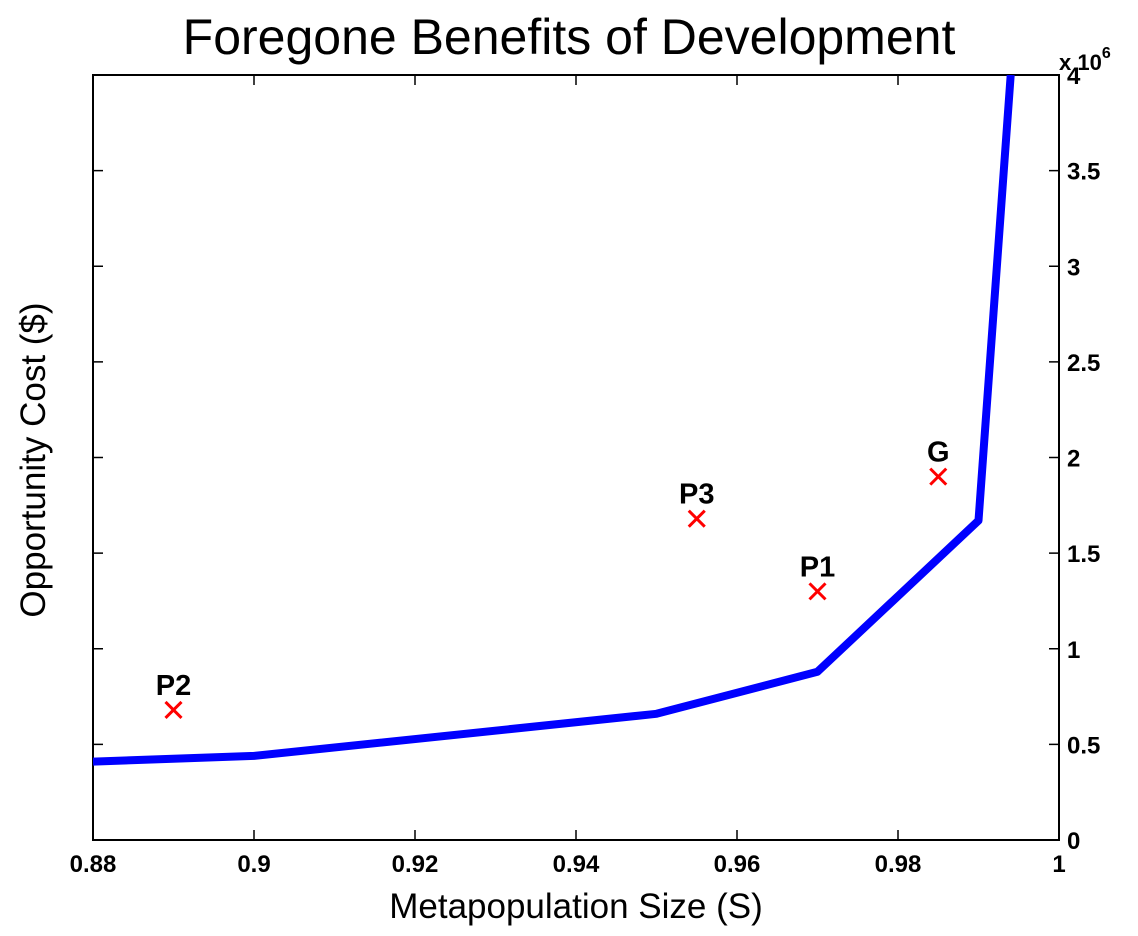  Describe the element at coordinates (938, 453) in the screenshot. I see `point-label-g: G` at that location.